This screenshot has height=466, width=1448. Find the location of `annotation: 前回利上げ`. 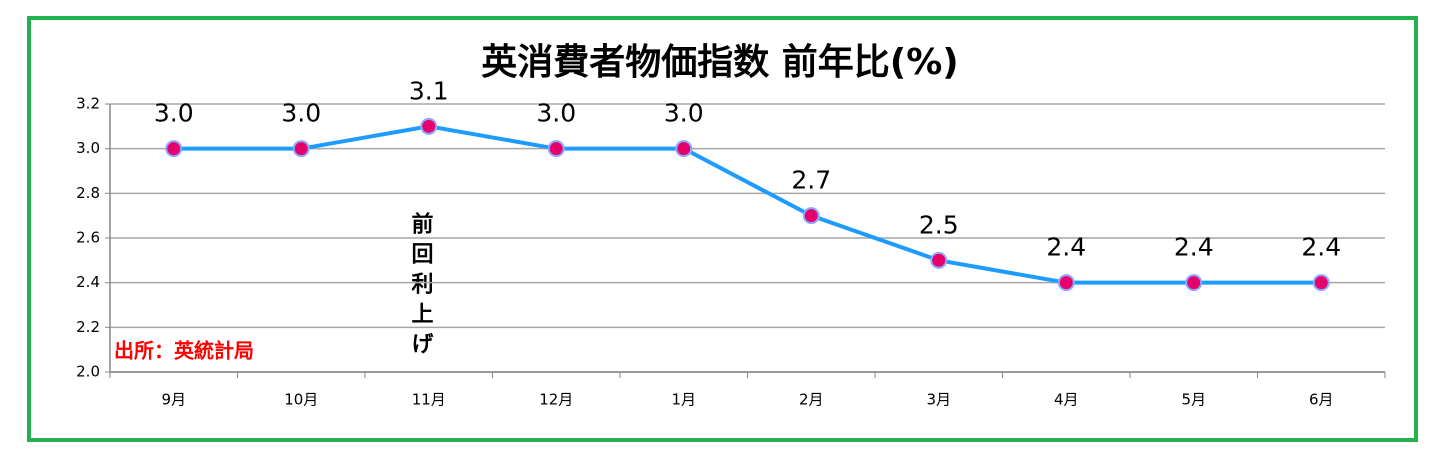

annotation: 前回利上げ is located at coordinates (421, 286).